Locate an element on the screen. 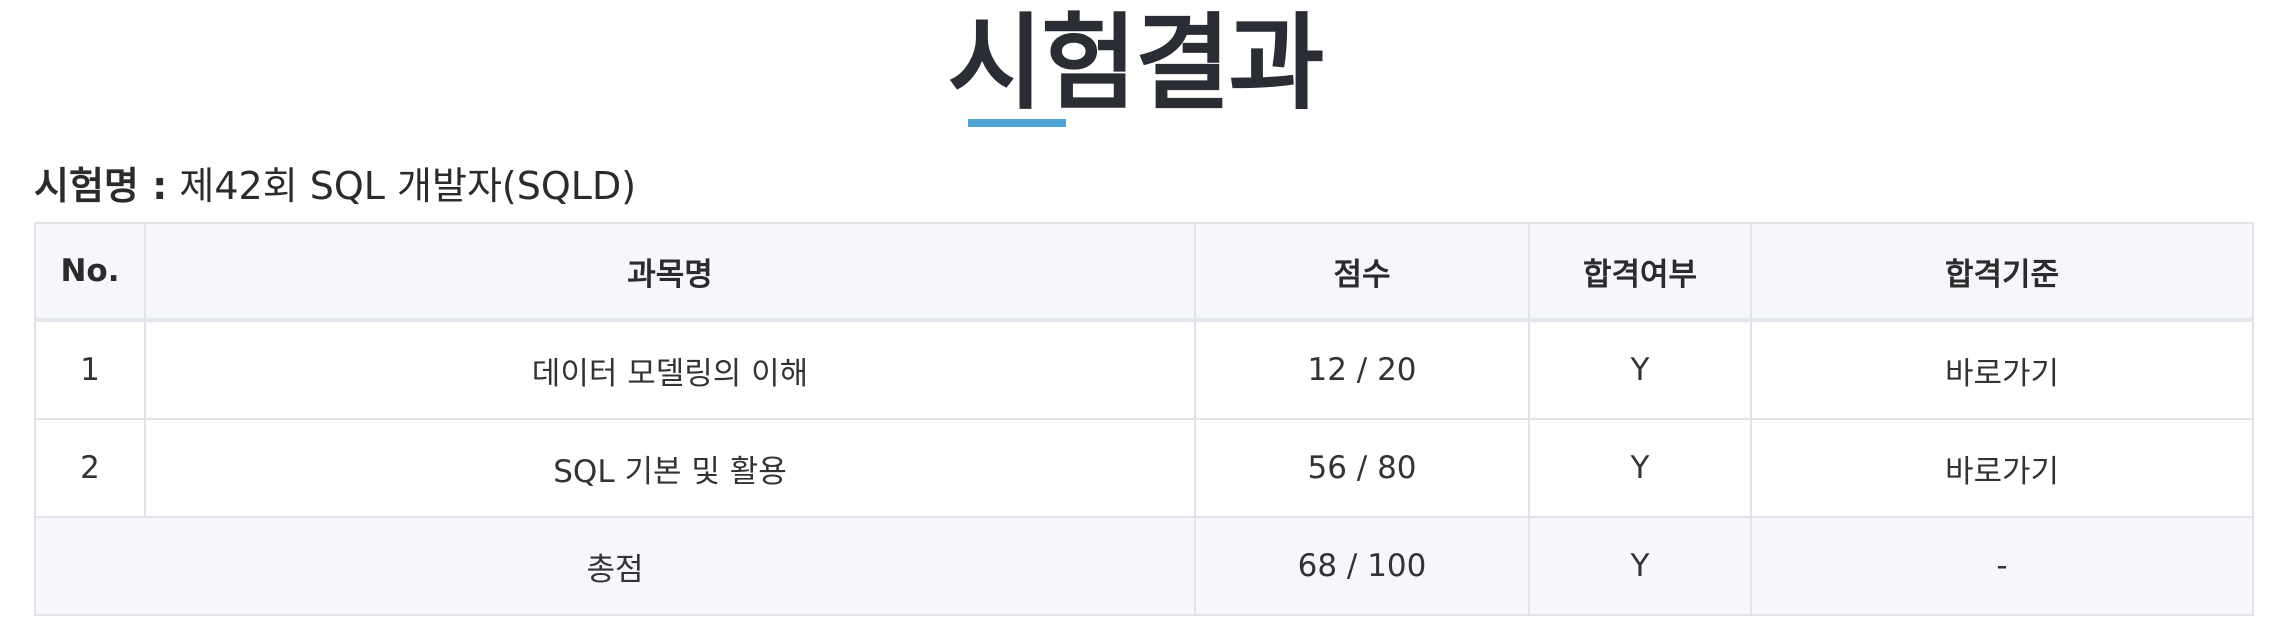  cell-subject: 데이터 모델링의 이해 is located at coordinates (670, 369).